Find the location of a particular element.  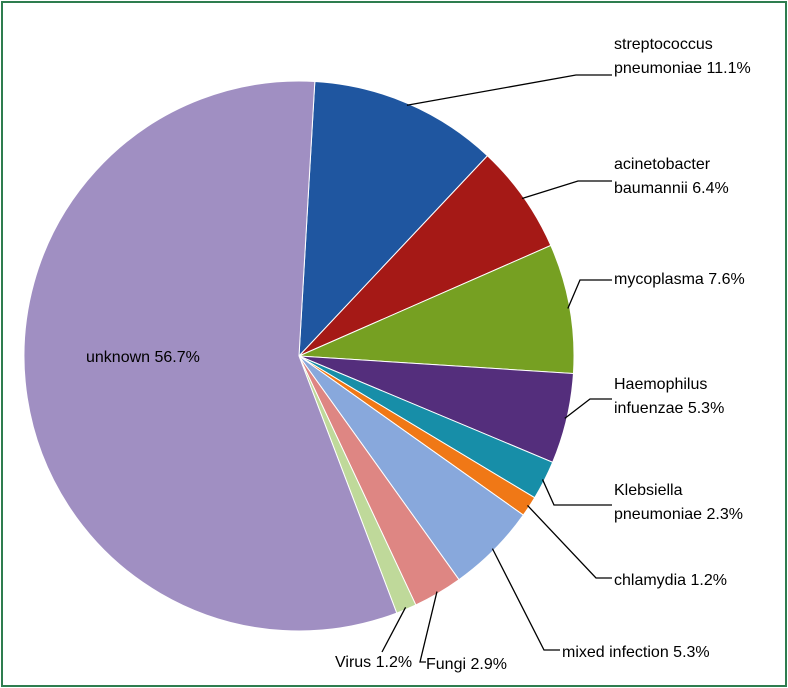

data-label: mycoplasma 7.6% is located at coordinates (679, 279).